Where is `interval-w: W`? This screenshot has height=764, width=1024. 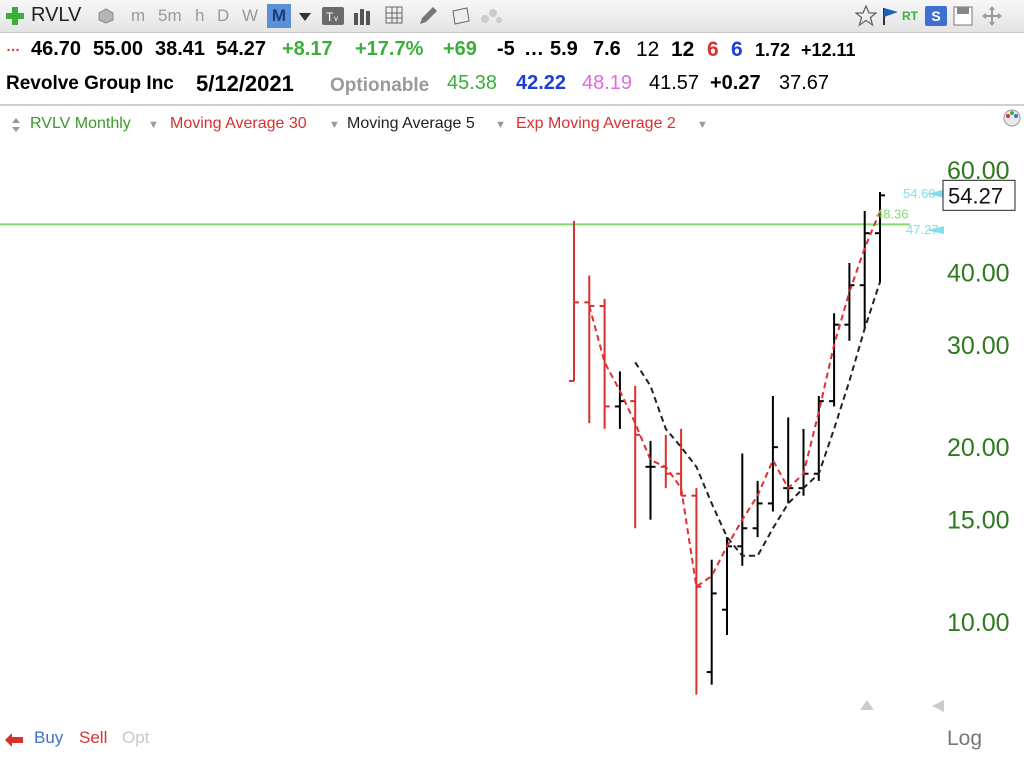
interval-w: W is located at coordinates (250, 15).